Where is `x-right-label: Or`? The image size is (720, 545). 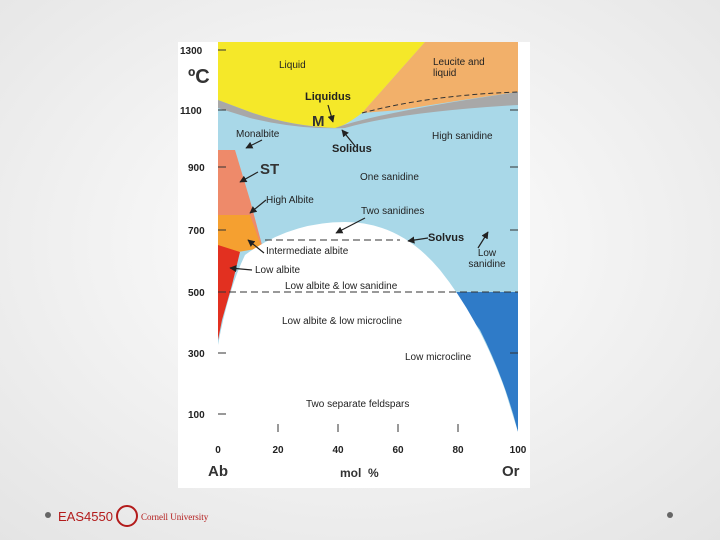 x-right-label: Or is located at coordinates (511, 471).